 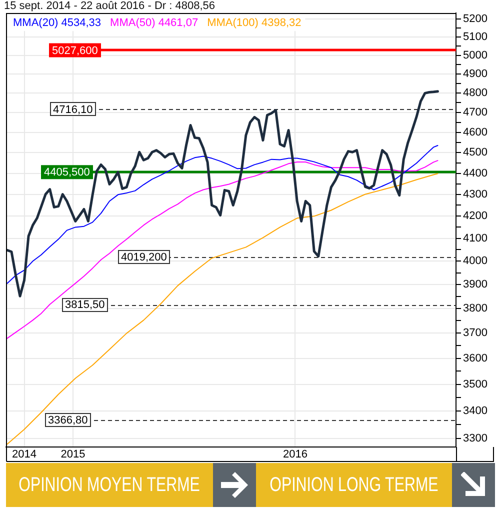 I want to click on y-tick-label: 3300, so click(x=475, y=438).